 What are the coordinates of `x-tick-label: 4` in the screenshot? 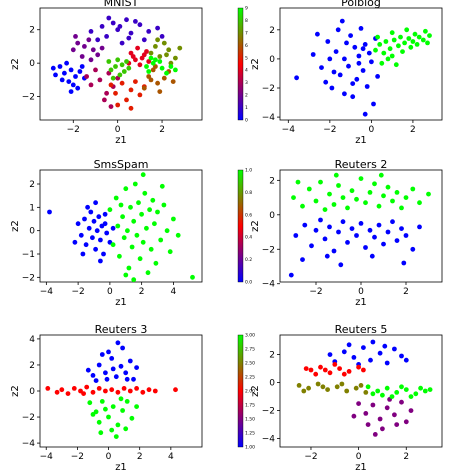 It's located at (171, 457).